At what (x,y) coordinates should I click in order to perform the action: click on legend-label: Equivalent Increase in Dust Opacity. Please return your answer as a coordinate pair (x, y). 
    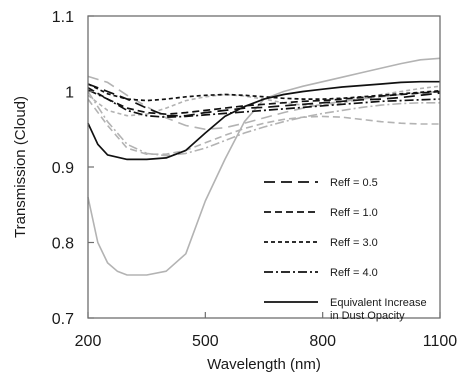
    Looking at the image, I should click on (378, 309).